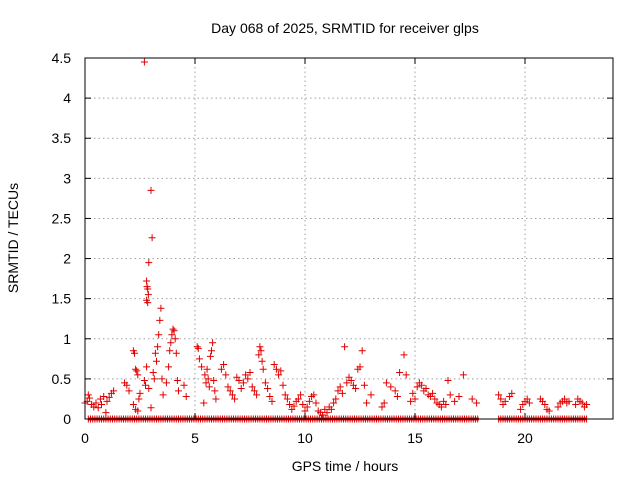 The image size is (640, 480). Describe the element at coordinates (62, 299) in the screenshot. I see `y-tick-label: 1.5` at that location.